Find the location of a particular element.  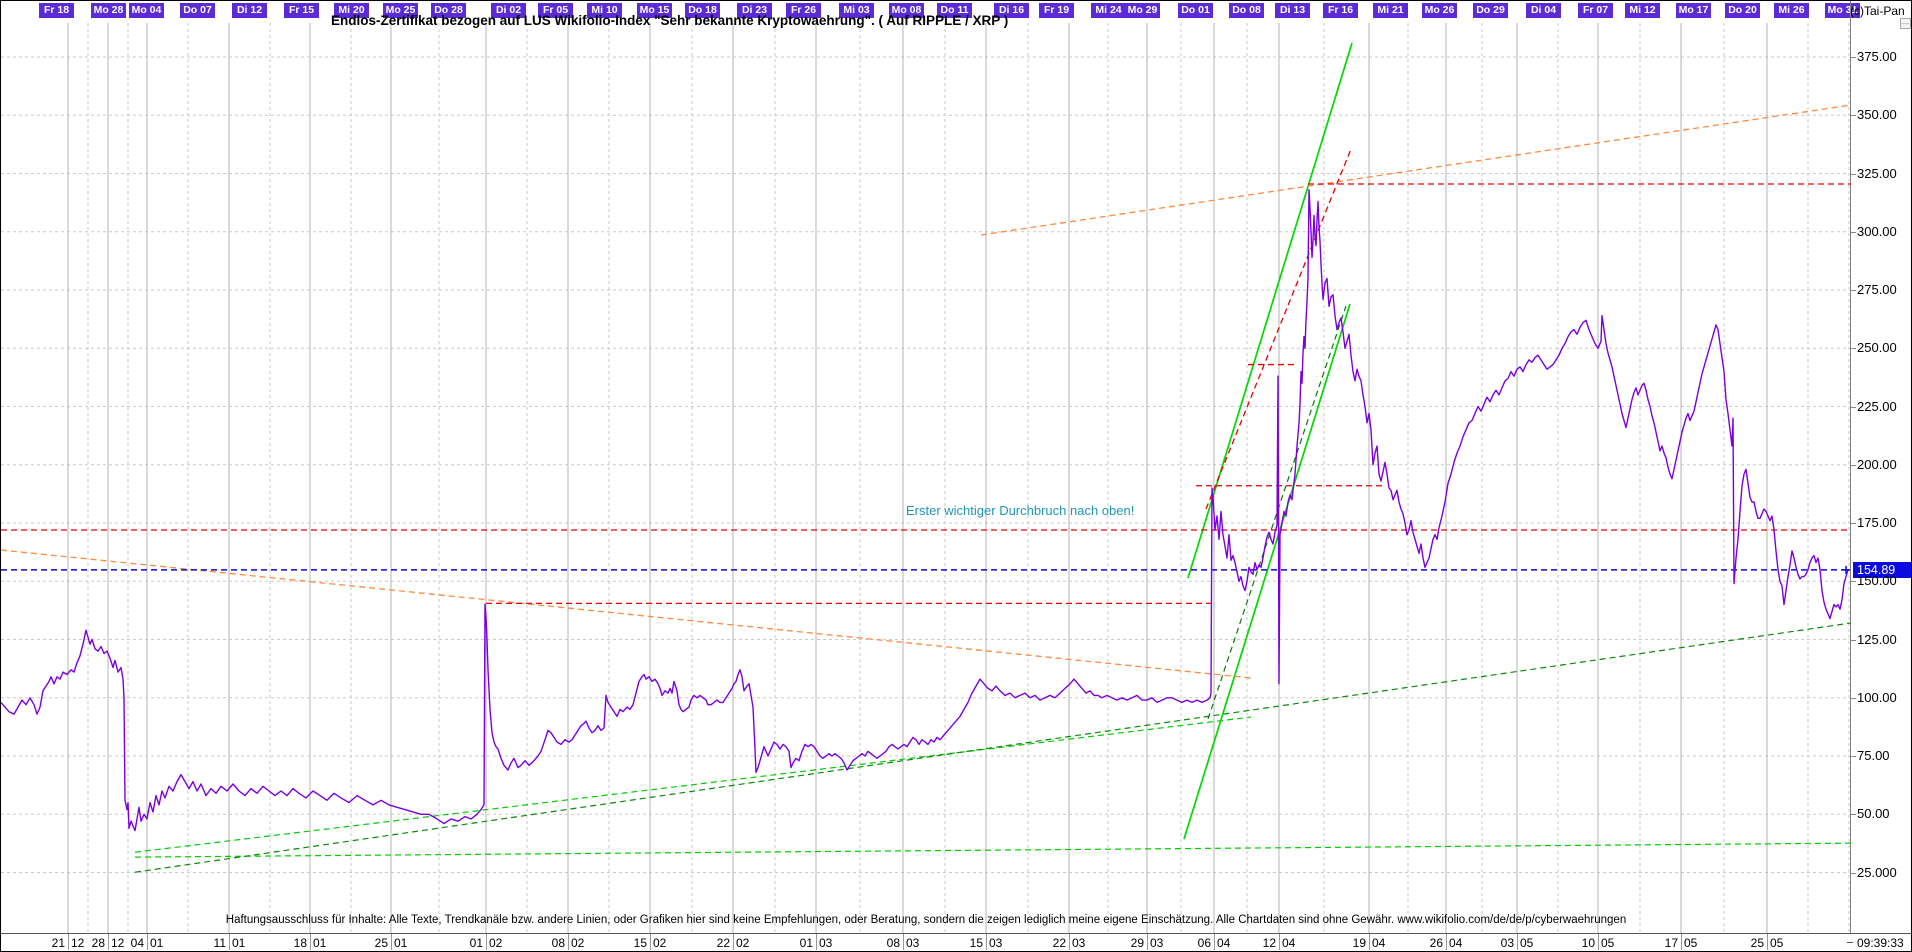

date-box: Fr 16 is located at coordinates (1340, 10).